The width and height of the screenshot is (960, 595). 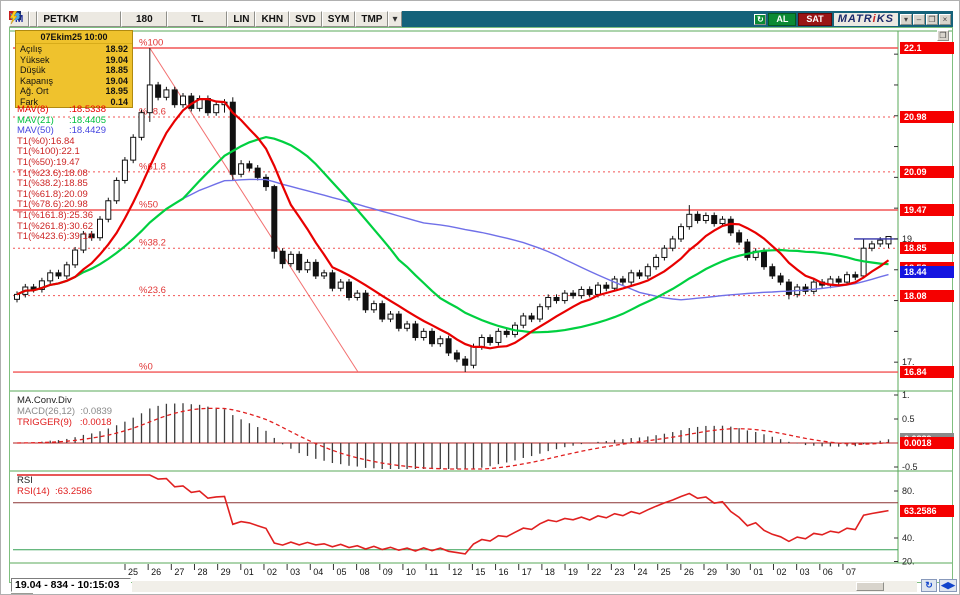 What do you see at coordinates (74, 80) in the screenshot?
I see `tooltip-row: Kapanış 19.04` at bounding box center [74, 80].